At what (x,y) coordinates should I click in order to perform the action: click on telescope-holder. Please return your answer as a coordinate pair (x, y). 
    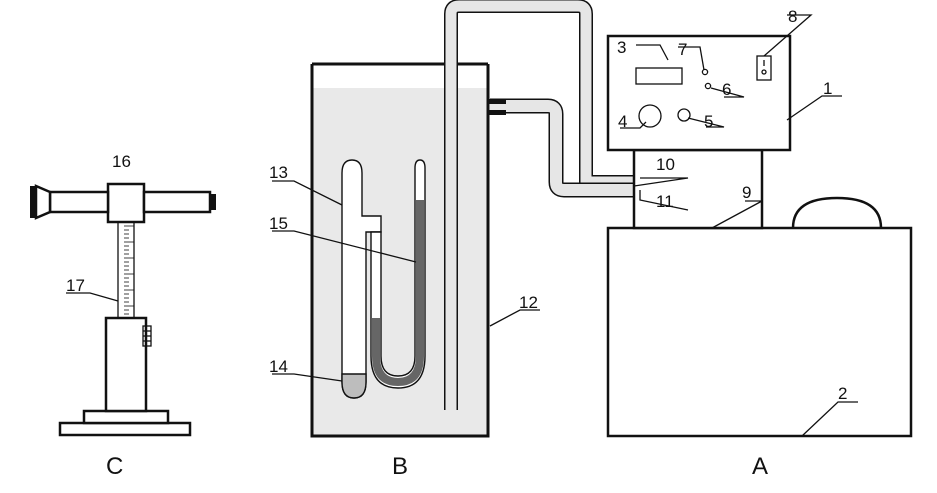
    Looking at the image, I should click on (126, 203).